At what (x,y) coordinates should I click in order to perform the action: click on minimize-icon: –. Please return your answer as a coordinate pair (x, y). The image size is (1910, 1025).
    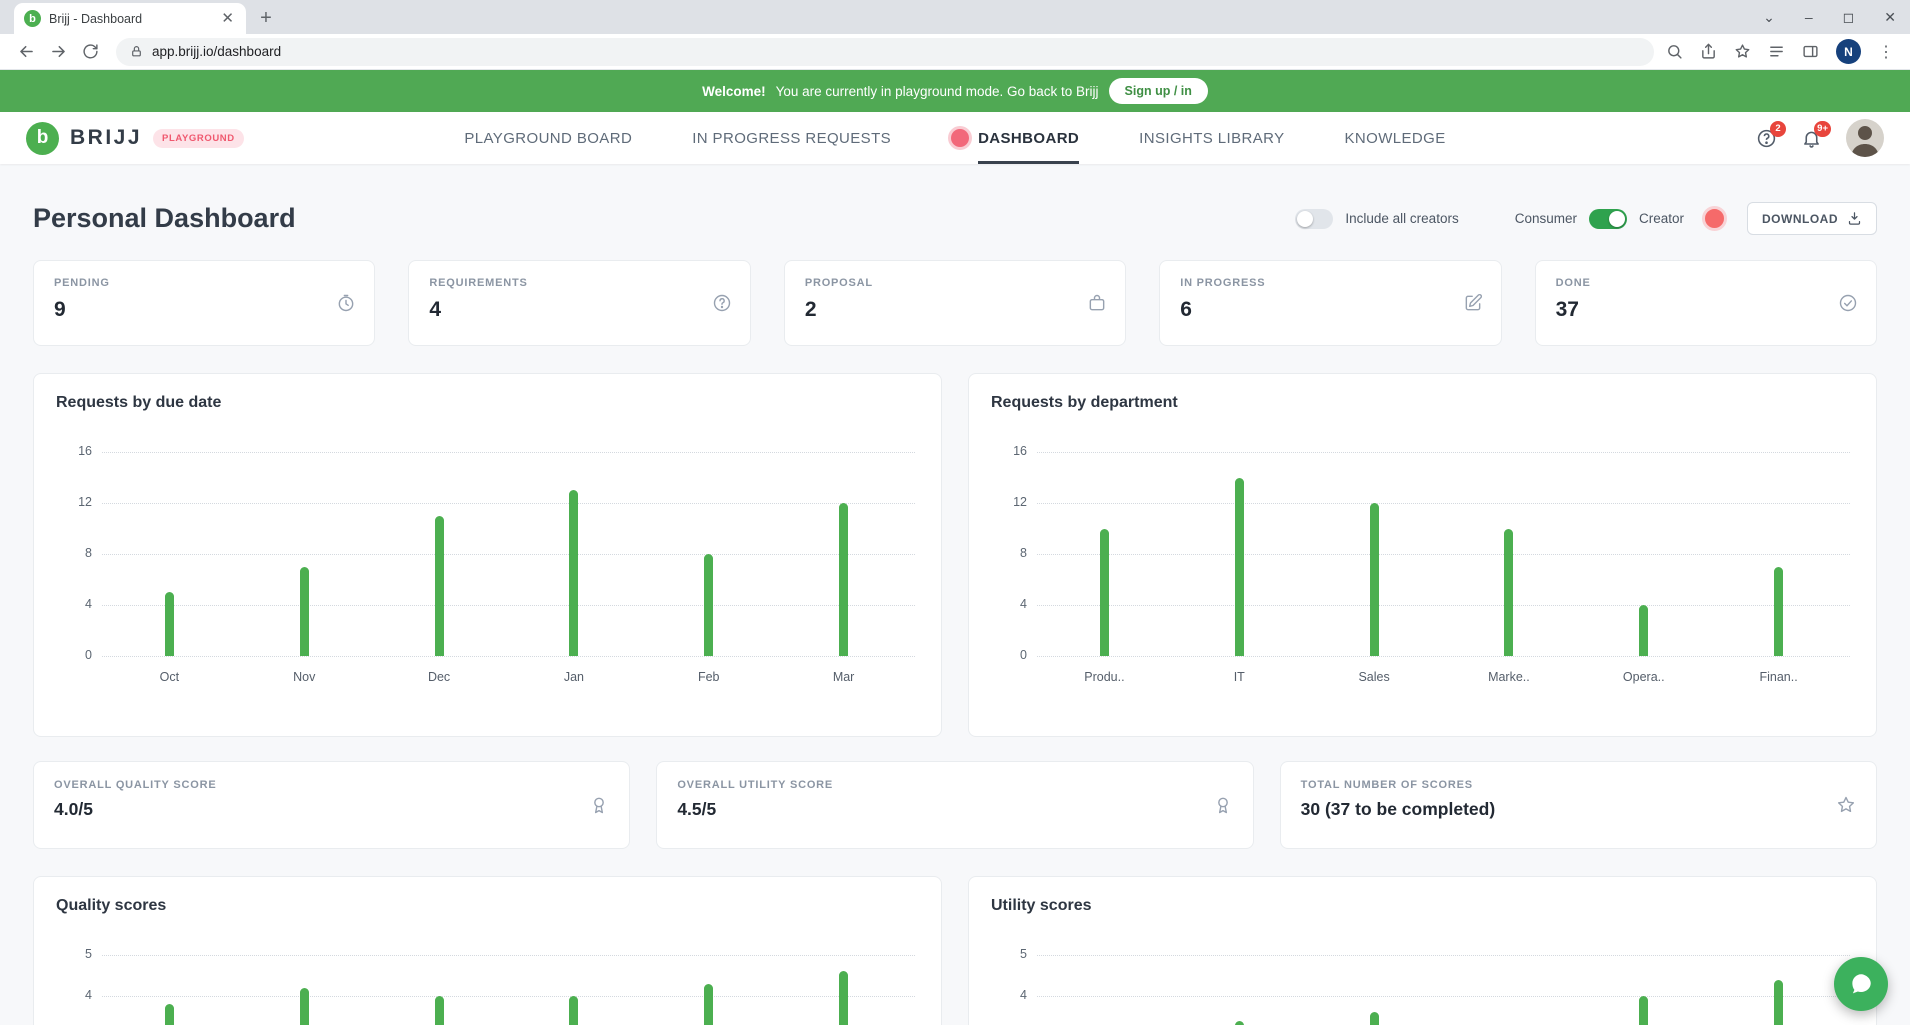
    Looking at the image, I should click on (1808, 17).